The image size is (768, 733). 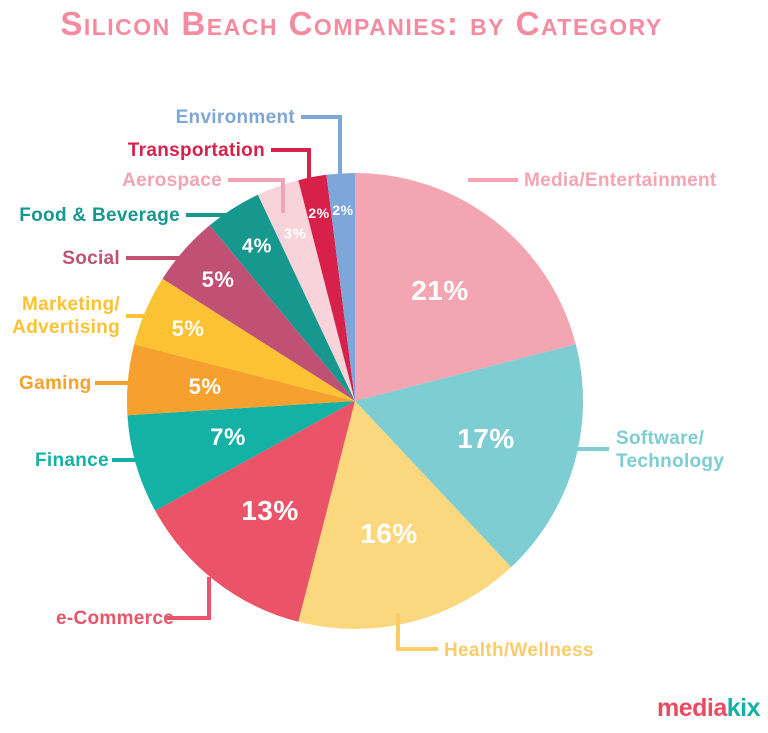 I want to click on pie-slice-marketing-advertising, so click(x=244, y=339).